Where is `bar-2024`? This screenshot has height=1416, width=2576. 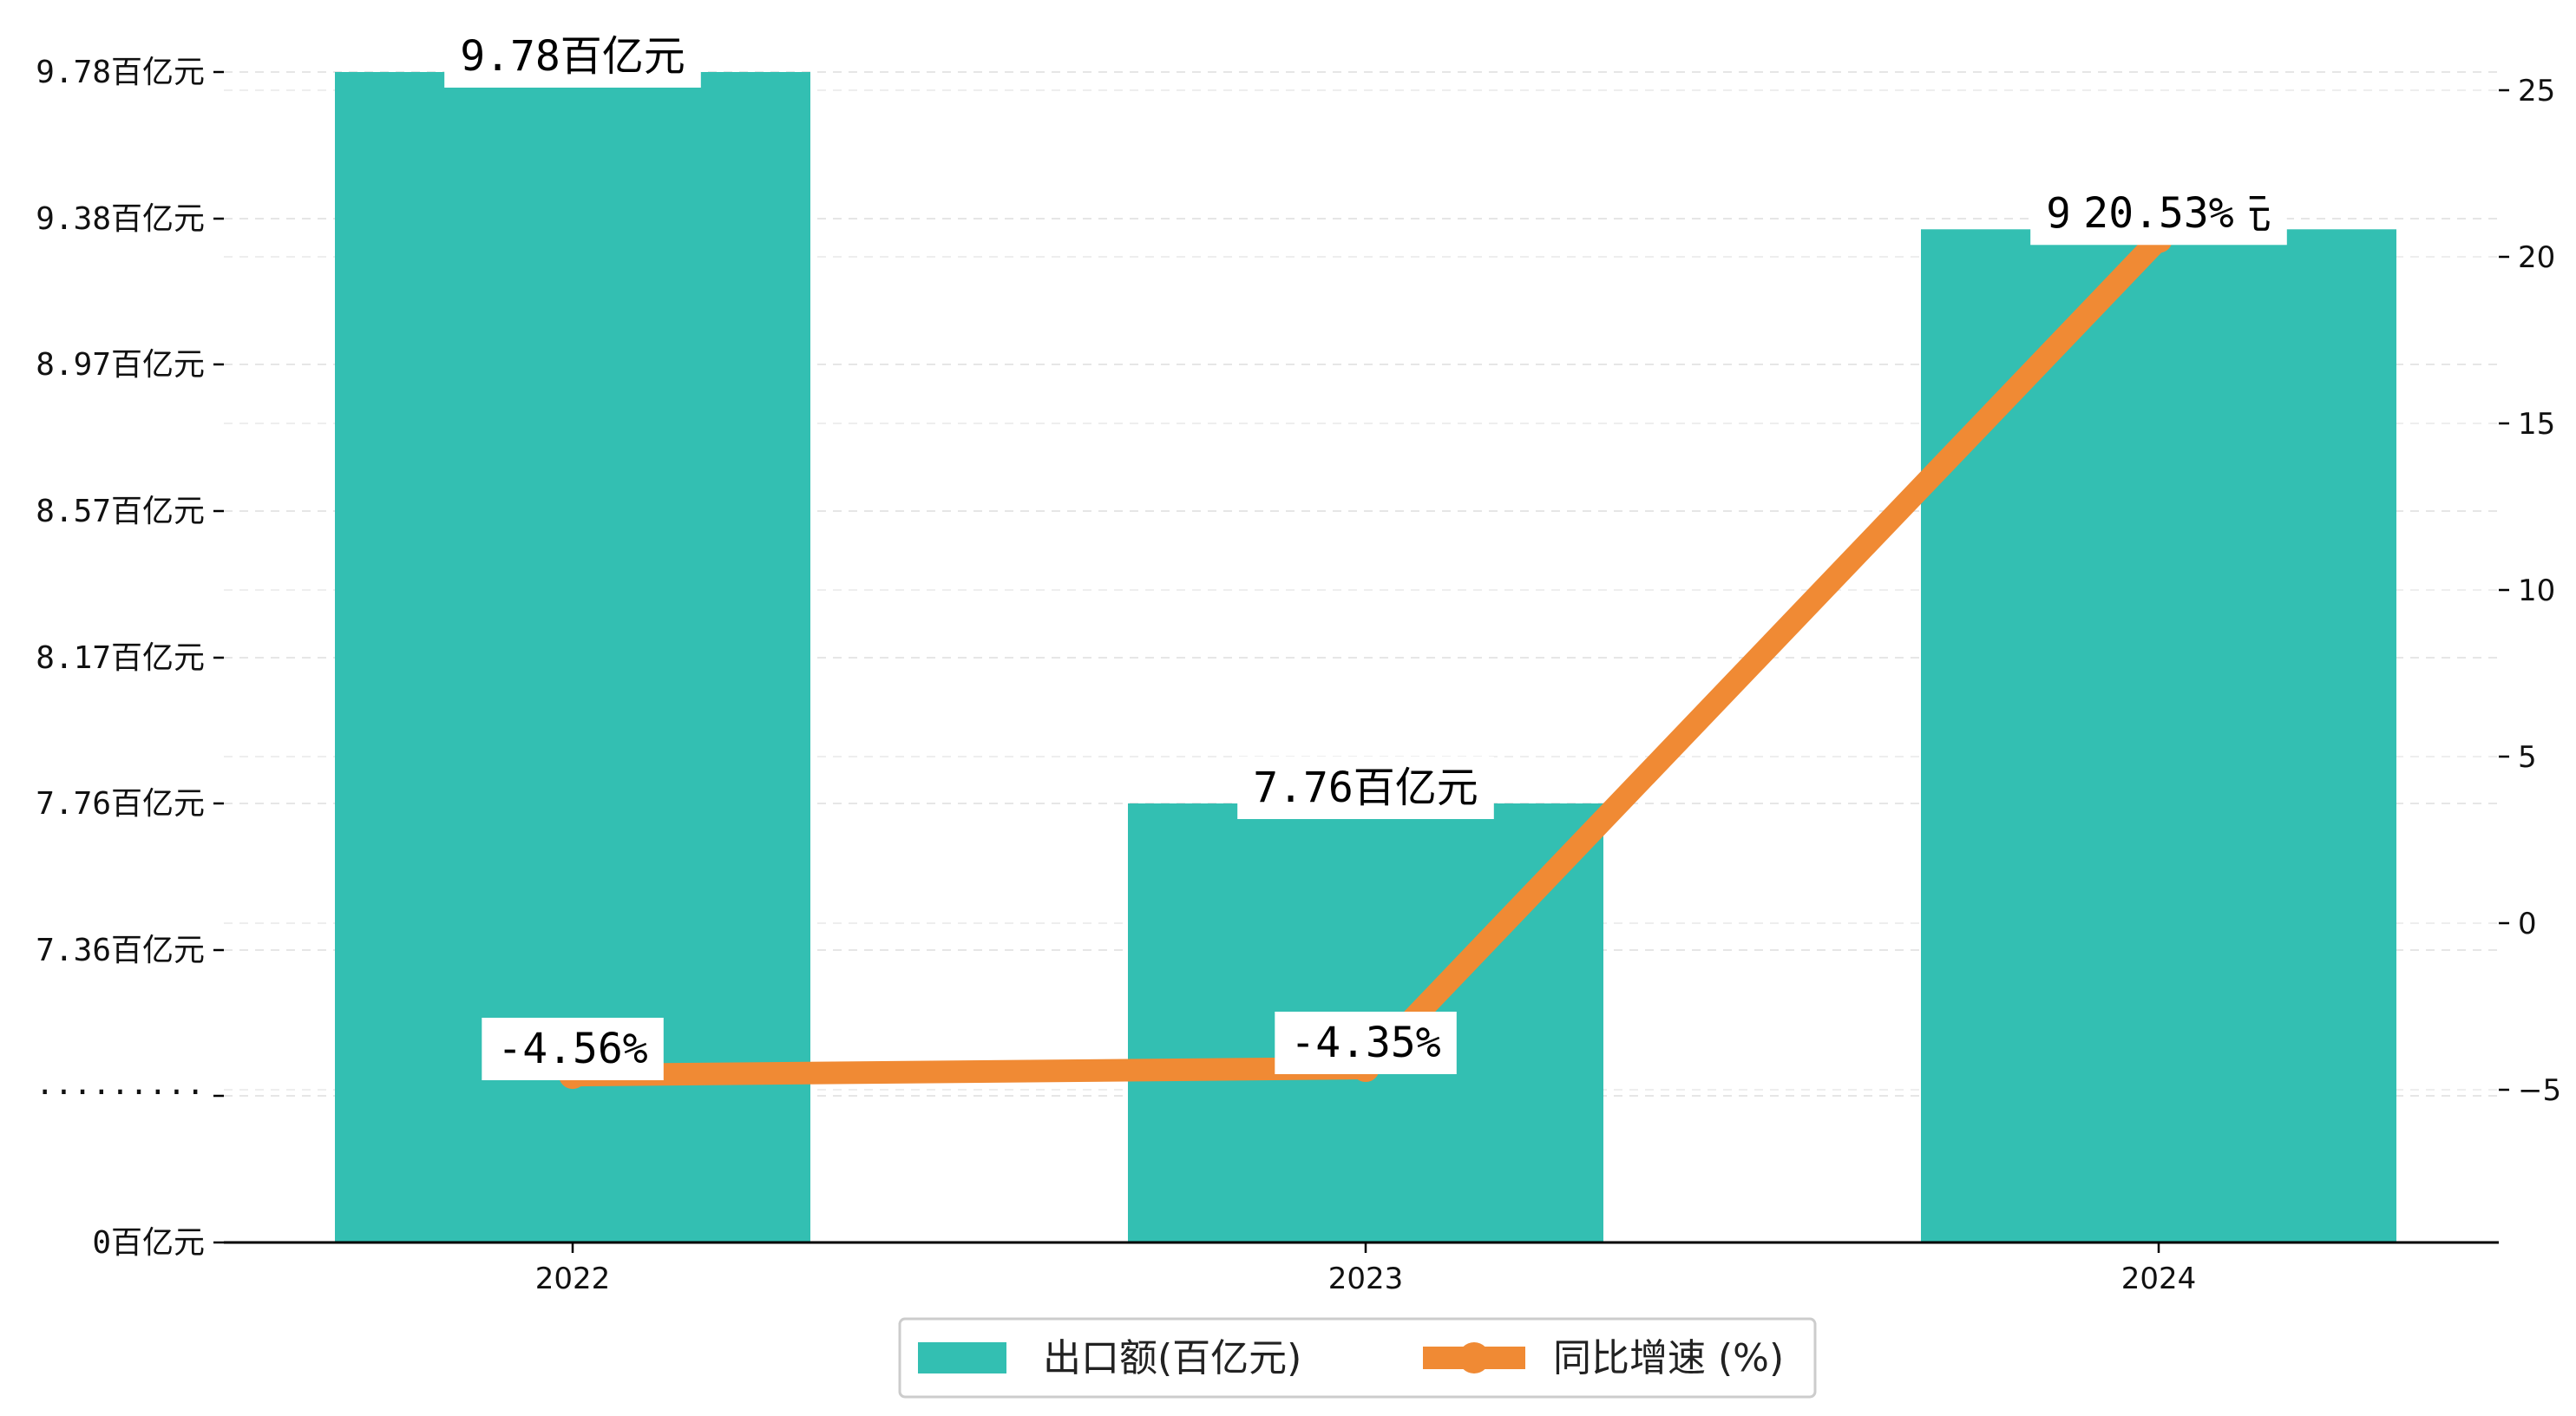
bar-2024 is located at coordinates (2158, 736).